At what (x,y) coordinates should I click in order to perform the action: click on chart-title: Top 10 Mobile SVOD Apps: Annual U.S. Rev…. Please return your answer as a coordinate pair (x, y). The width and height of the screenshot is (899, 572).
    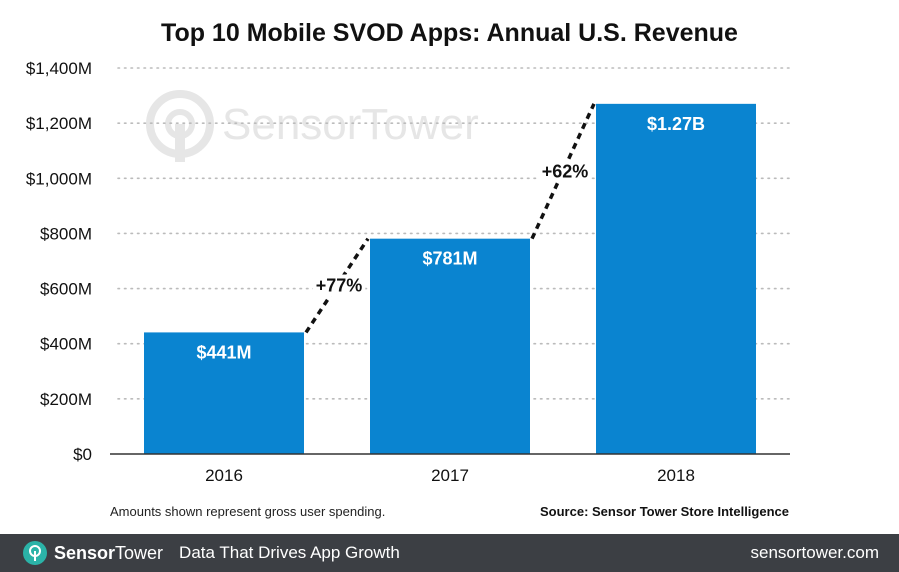
    Looking at the image, I should click on (449, 33).